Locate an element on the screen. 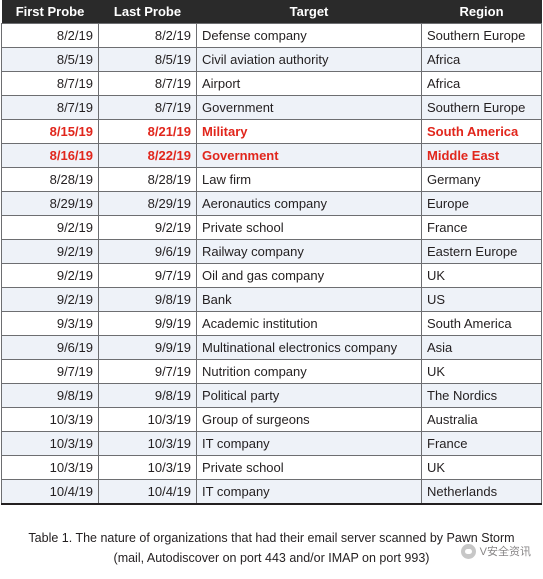  table-row: 8/15/19 8/21/19 Military South America is located at coordinates (271, 131).